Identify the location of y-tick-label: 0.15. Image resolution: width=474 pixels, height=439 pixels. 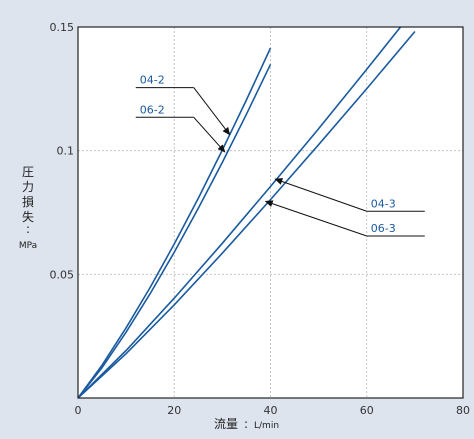
(62, 27).